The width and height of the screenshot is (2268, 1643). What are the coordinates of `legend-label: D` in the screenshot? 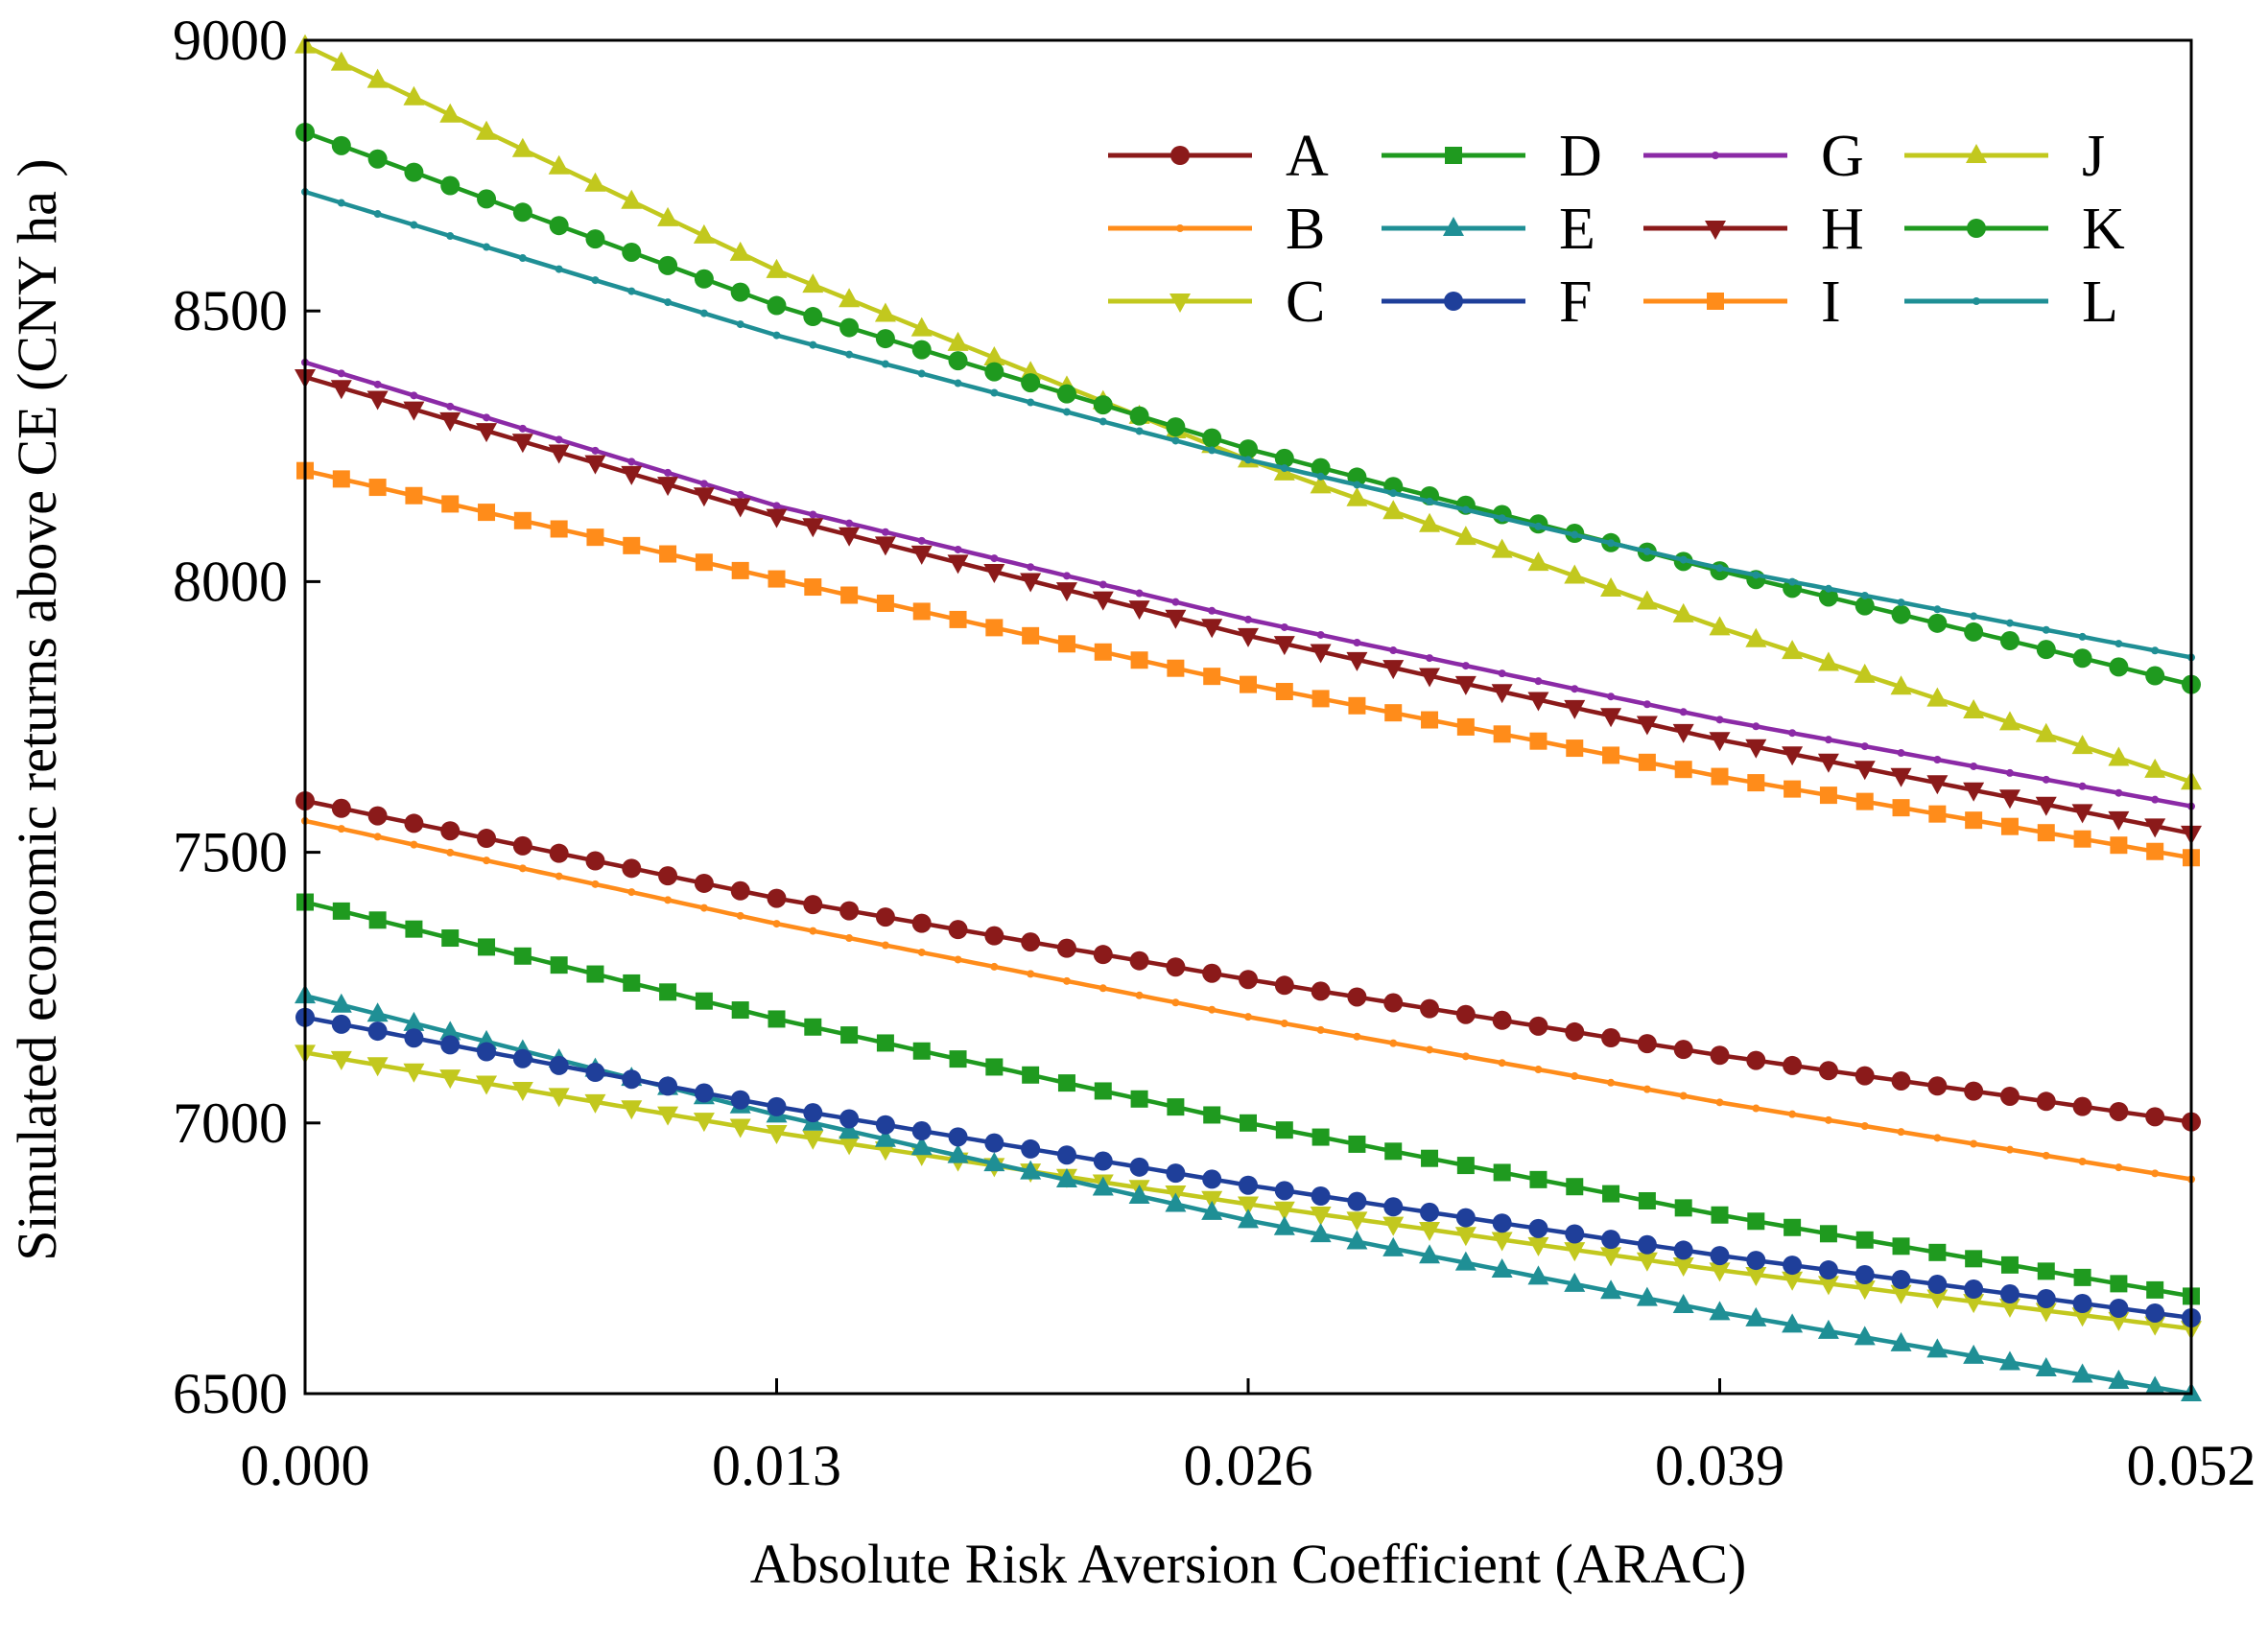 It's located at (1580, 156).